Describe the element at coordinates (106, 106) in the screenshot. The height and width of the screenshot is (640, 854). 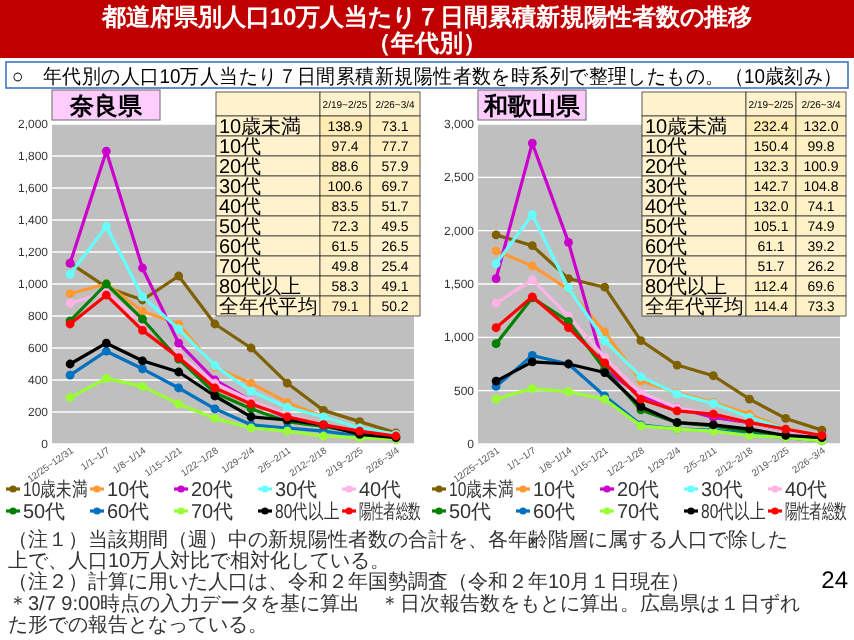
I see `chart-title: 奈良県` at that location.